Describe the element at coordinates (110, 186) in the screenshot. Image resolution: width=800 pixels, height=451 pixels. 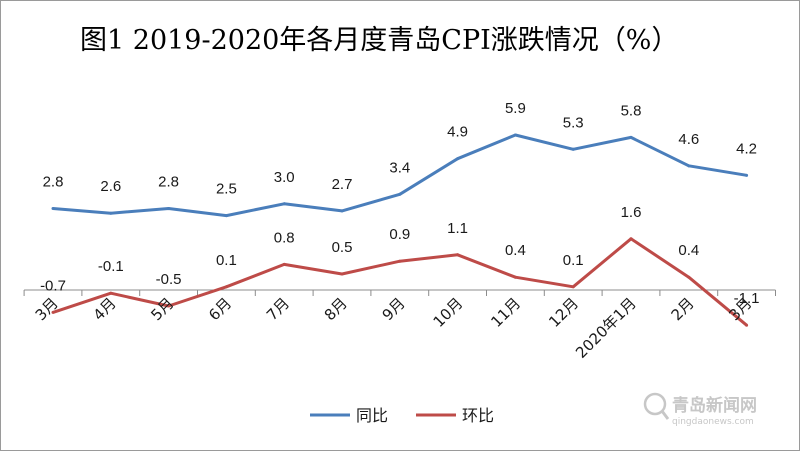
I see `data-label: 2.6` at that location.